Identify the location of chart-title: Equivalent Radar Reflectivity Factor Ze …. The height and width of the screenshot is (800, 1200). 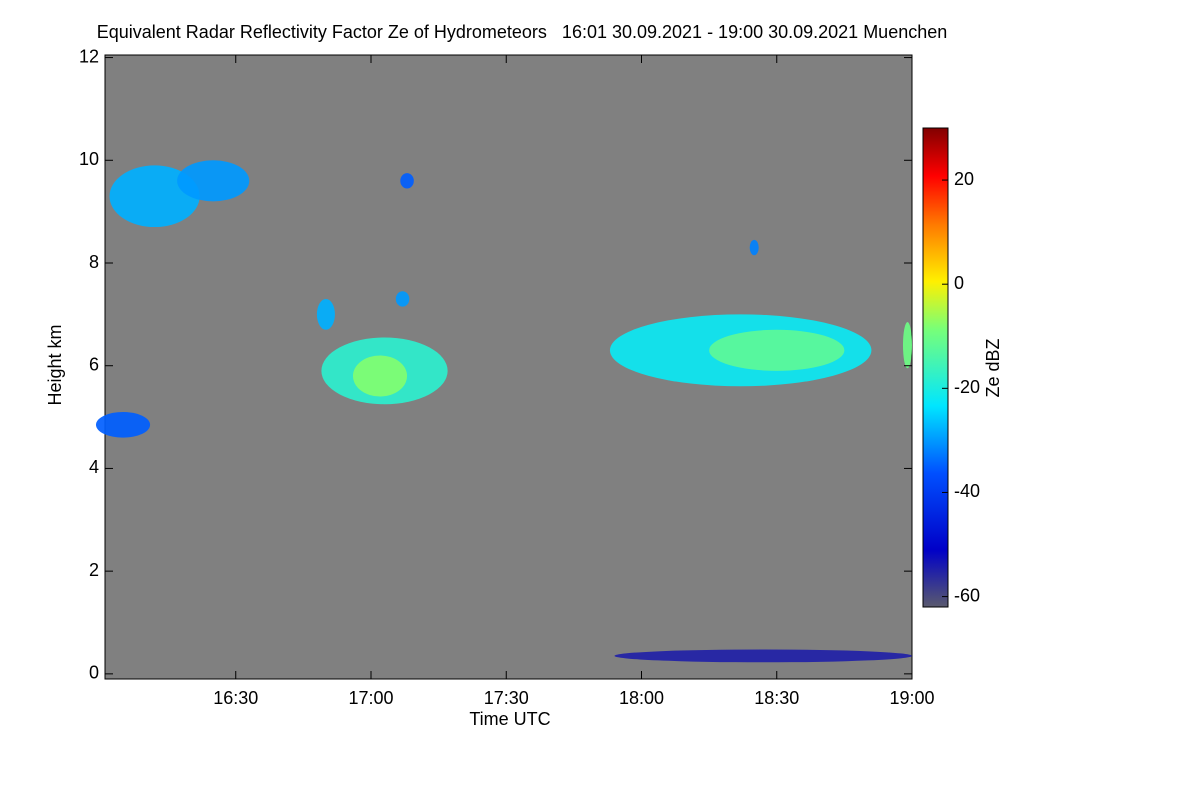
(522, 32).